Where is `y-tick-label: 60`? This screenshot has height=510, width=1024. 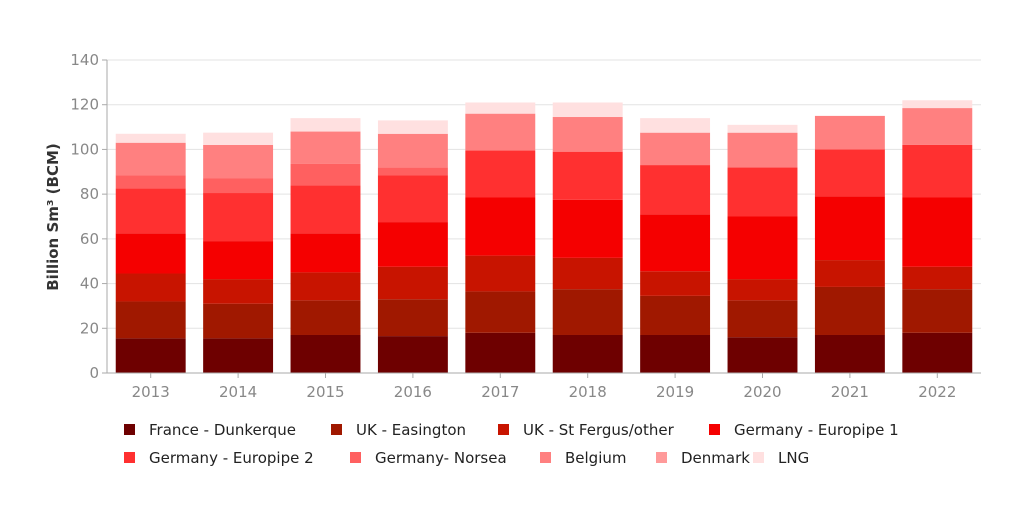 y-tick-label: 60 is located at coordinates (89, 239).